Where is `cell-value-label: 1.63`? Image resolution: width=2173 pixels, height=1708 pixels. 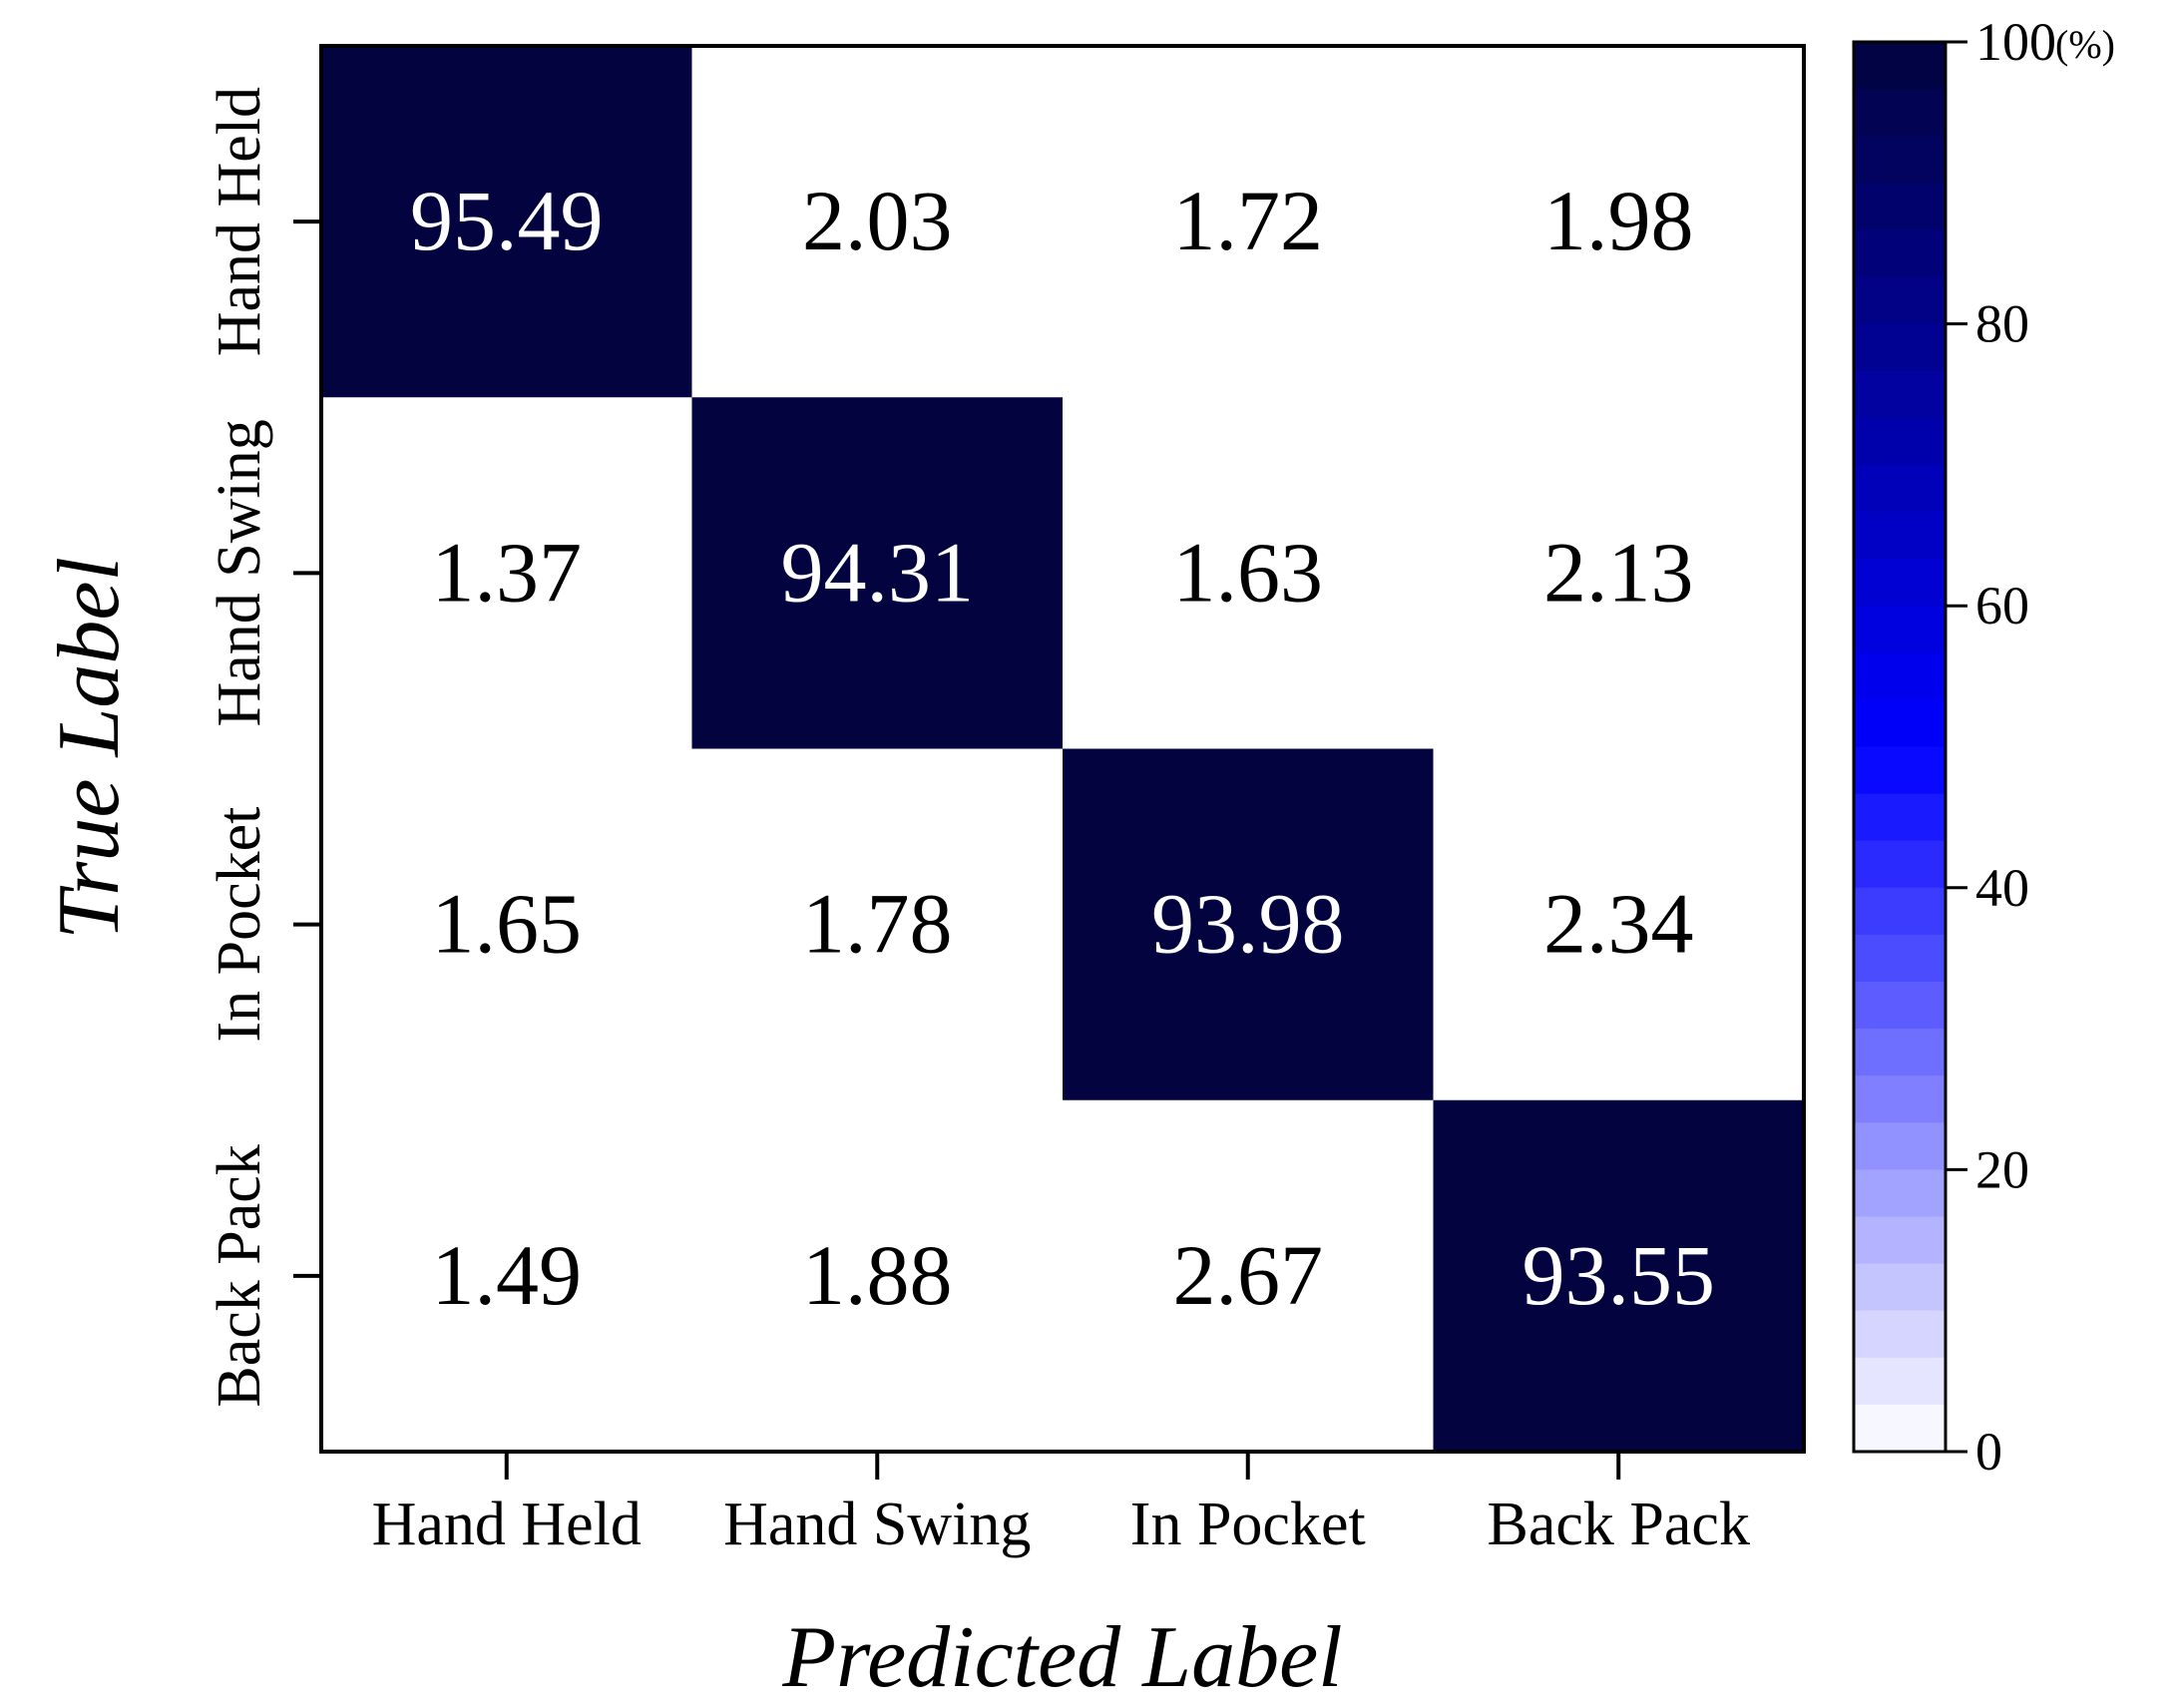 cell-value-label: 1.63 is located at coordinates (1248, 572).